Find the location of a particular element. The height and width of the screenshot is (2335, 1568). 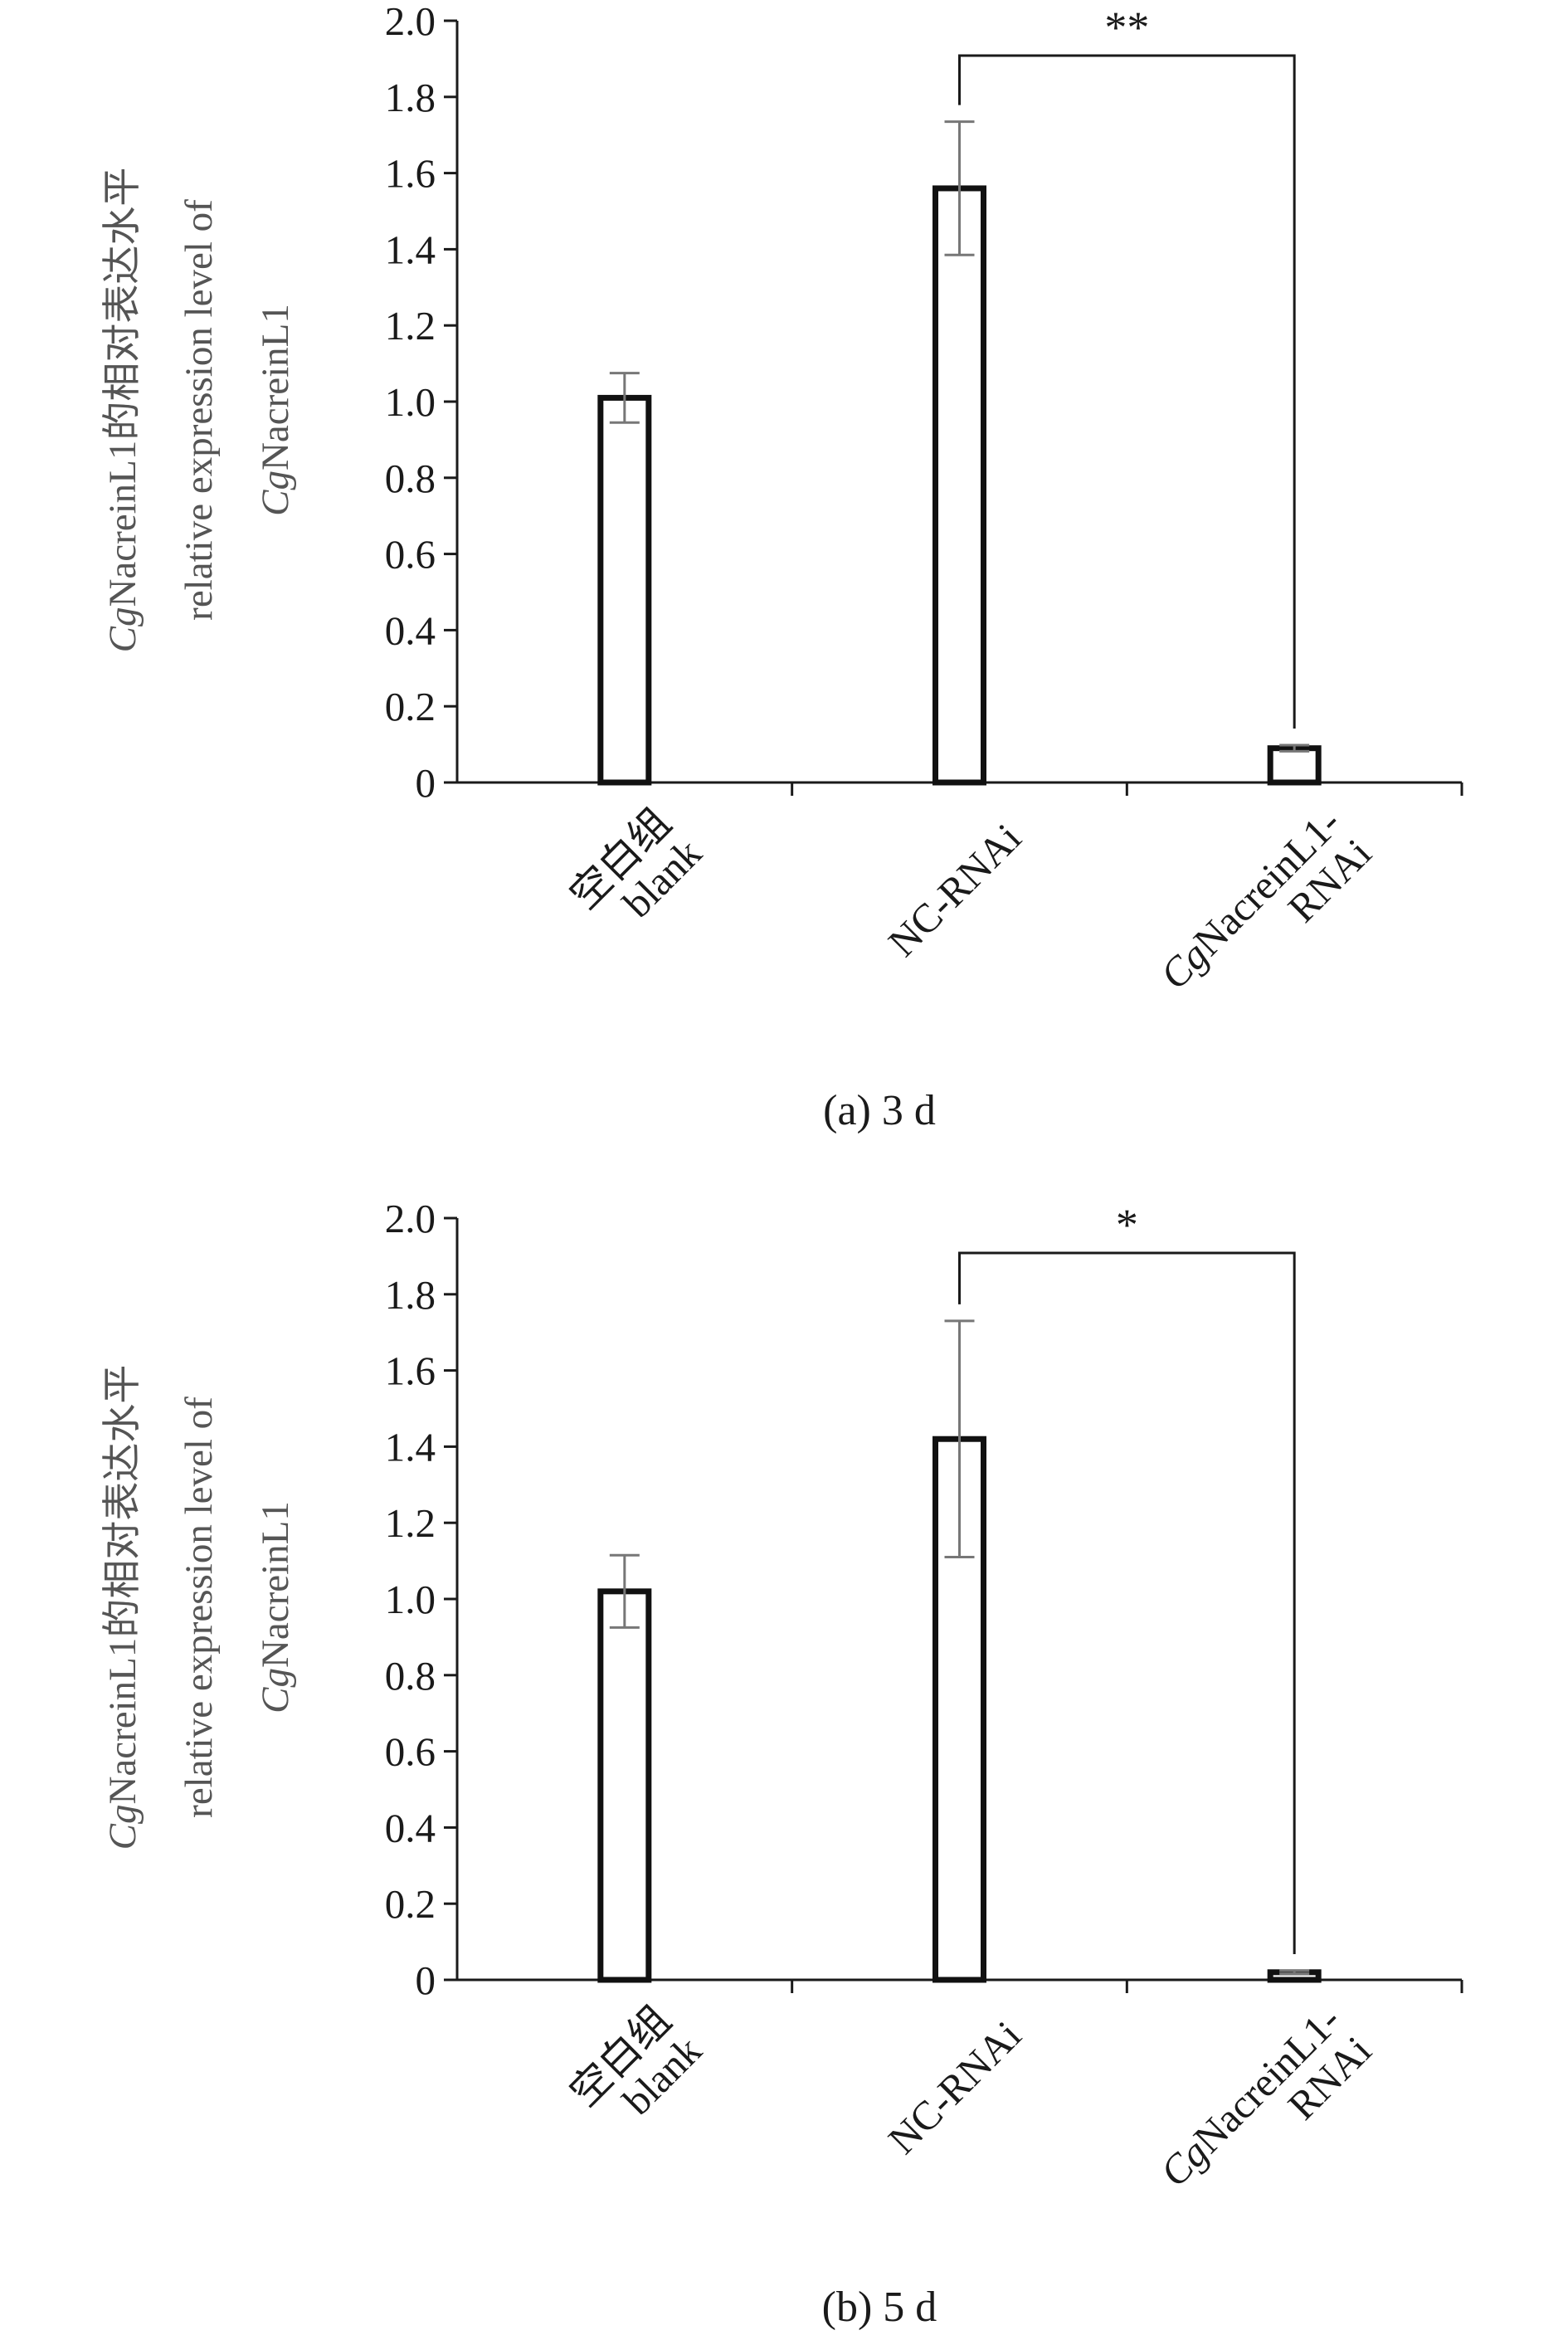

panel-caption: (b) 5 d is located at coordinates (879, 2307).